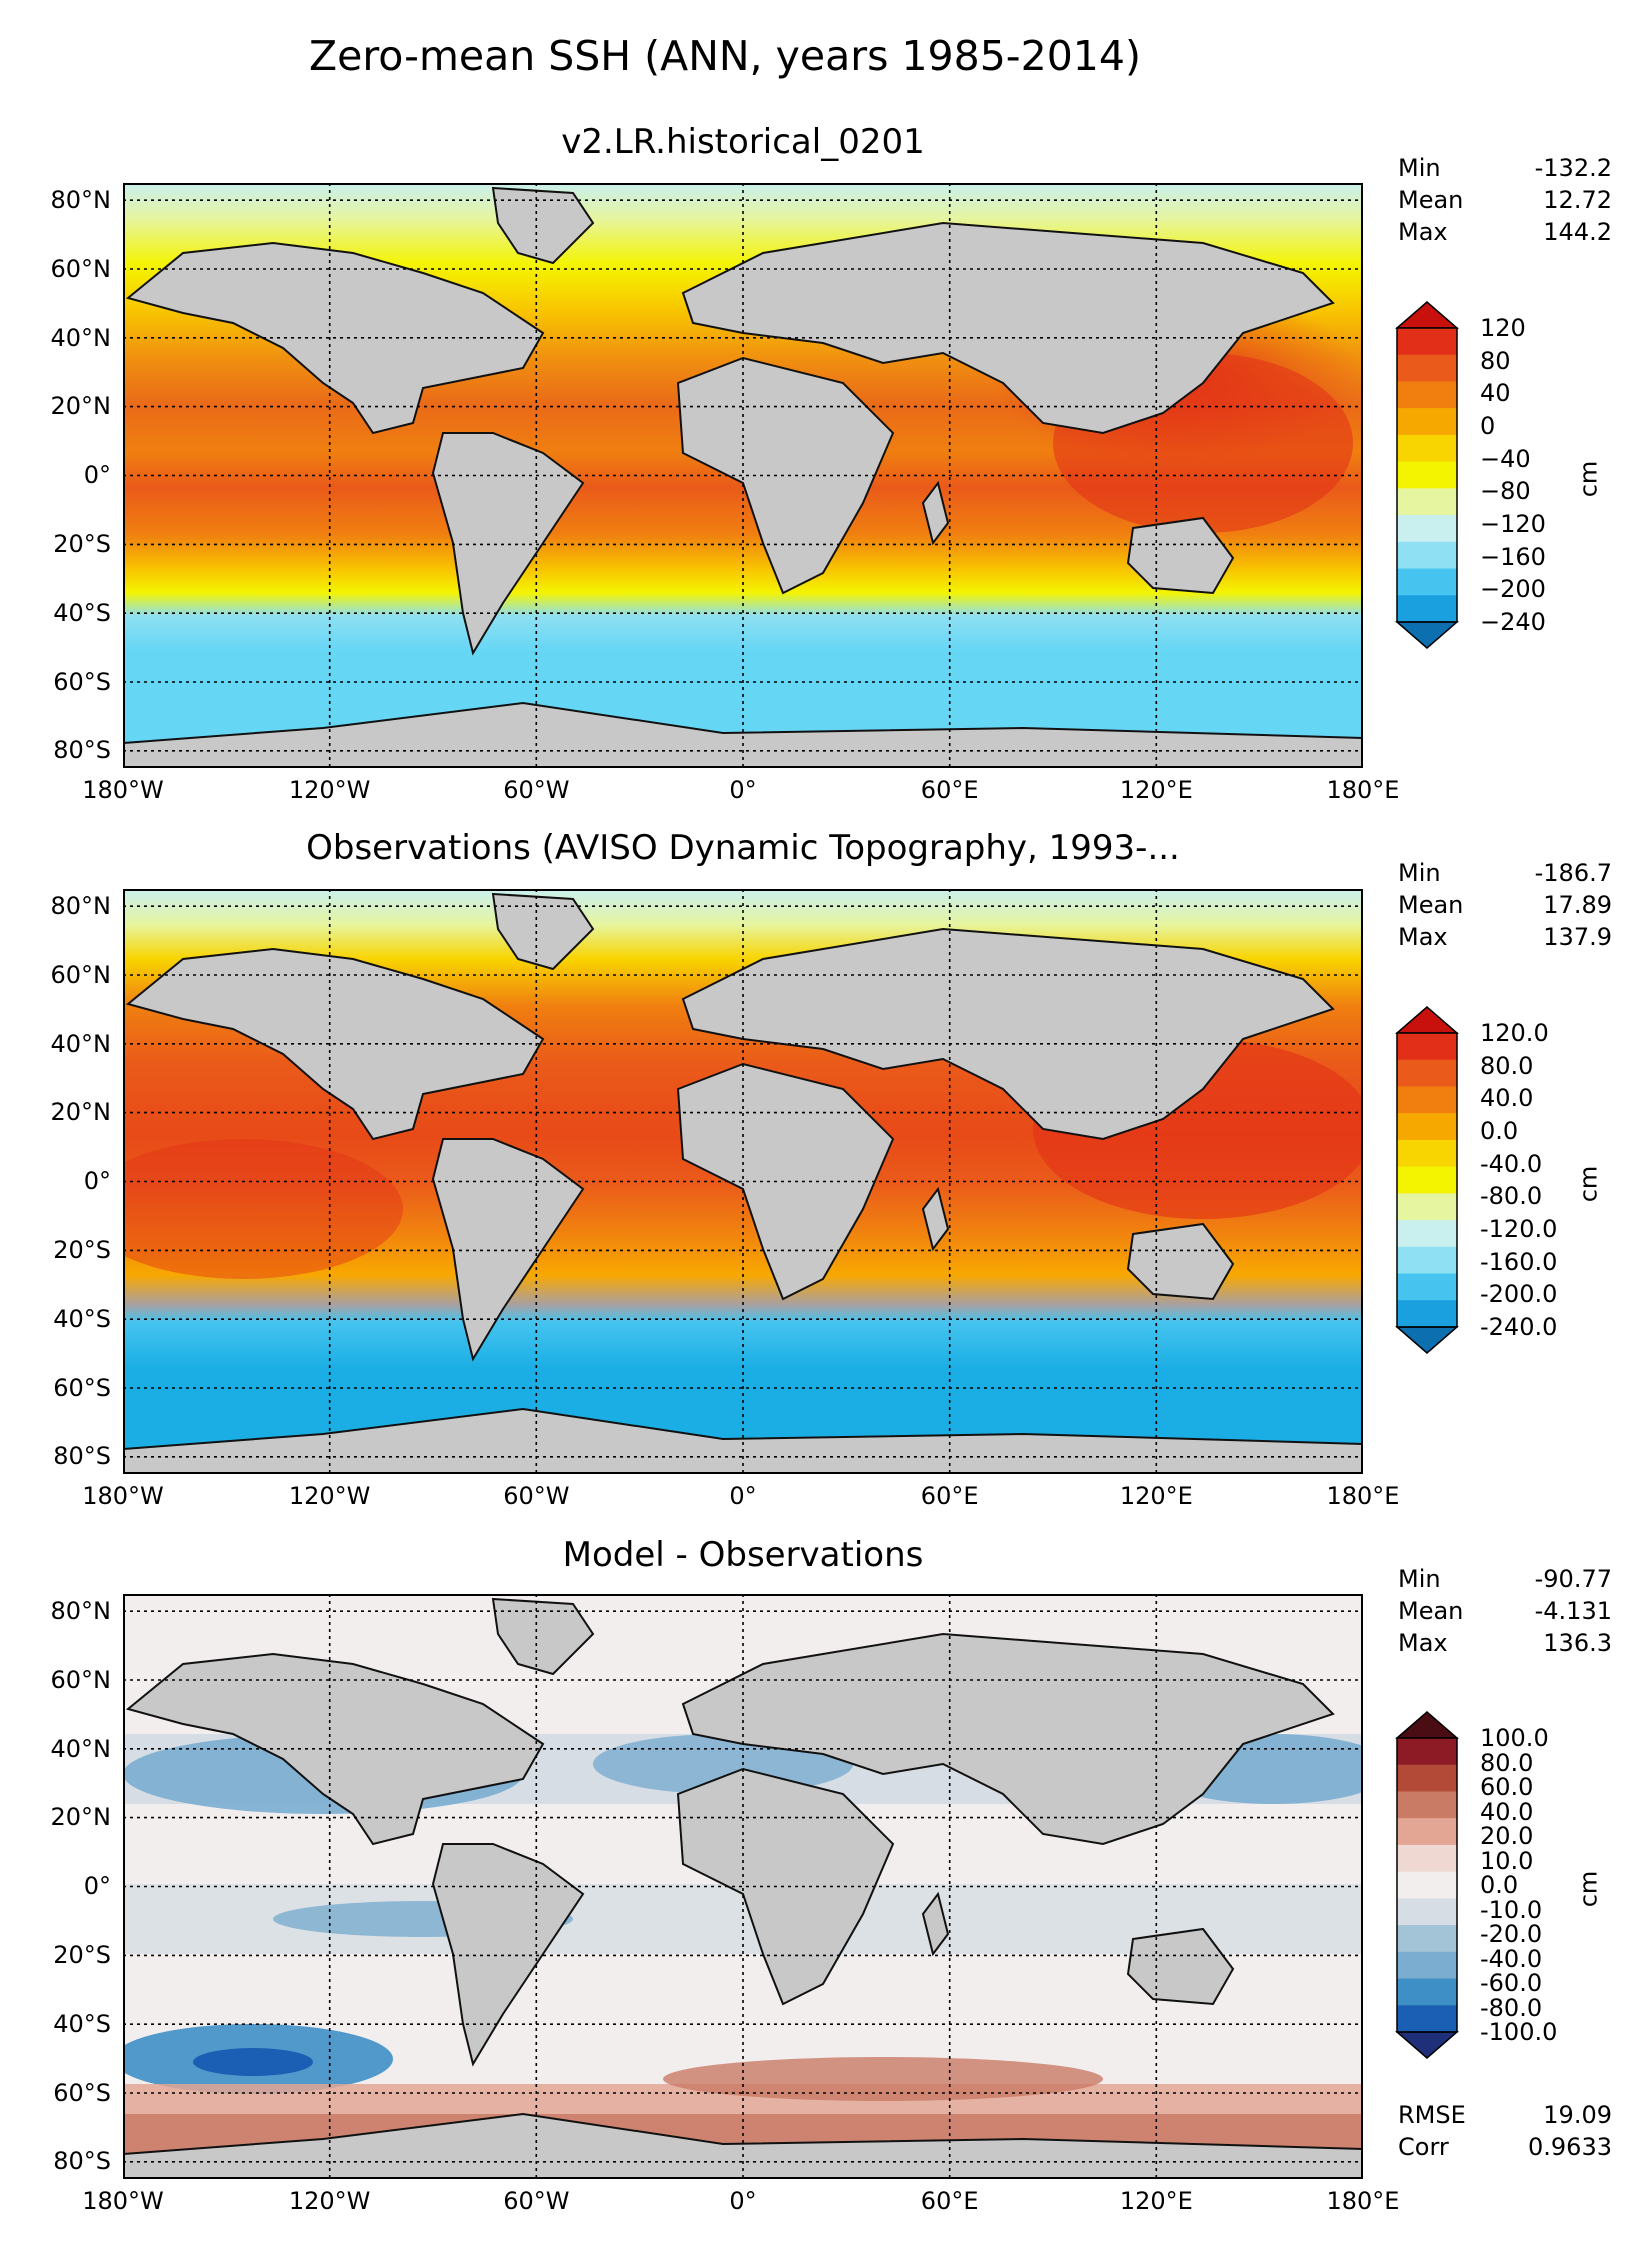  I want to click on y-tick-label: 80°S, so click(82, 750).